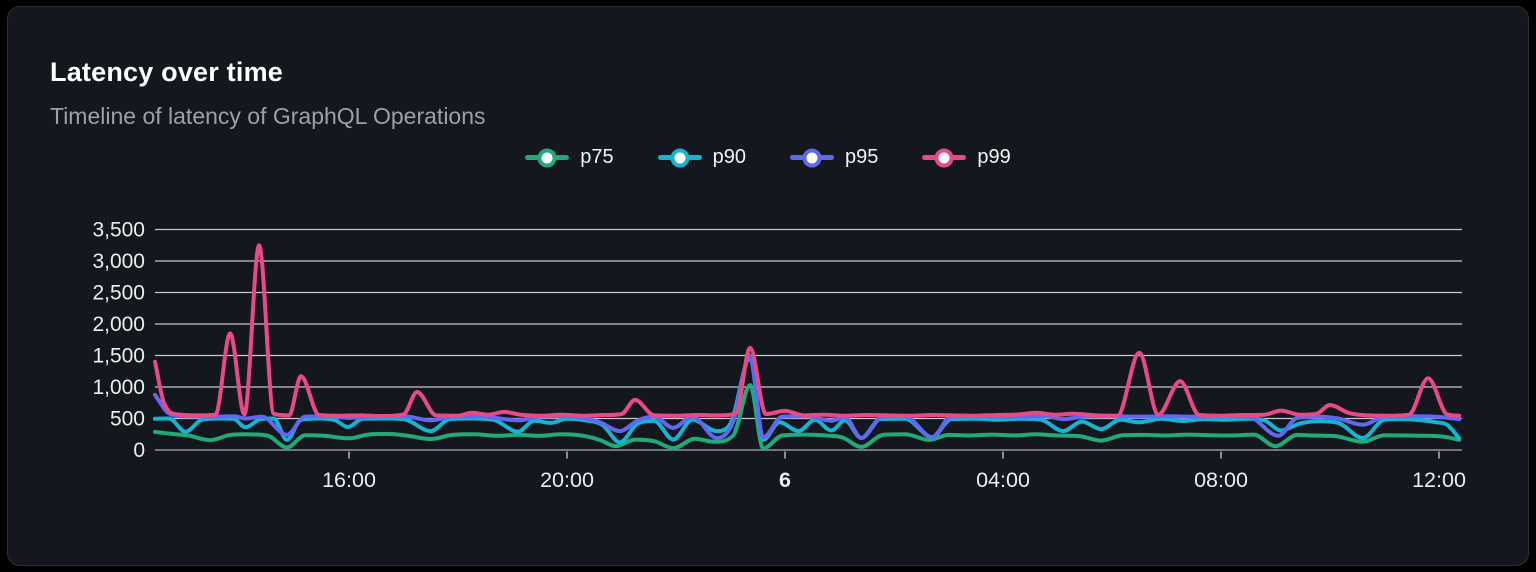 The image size is (1536, 572). I want to click on series-line-p90, so click(807, 400).